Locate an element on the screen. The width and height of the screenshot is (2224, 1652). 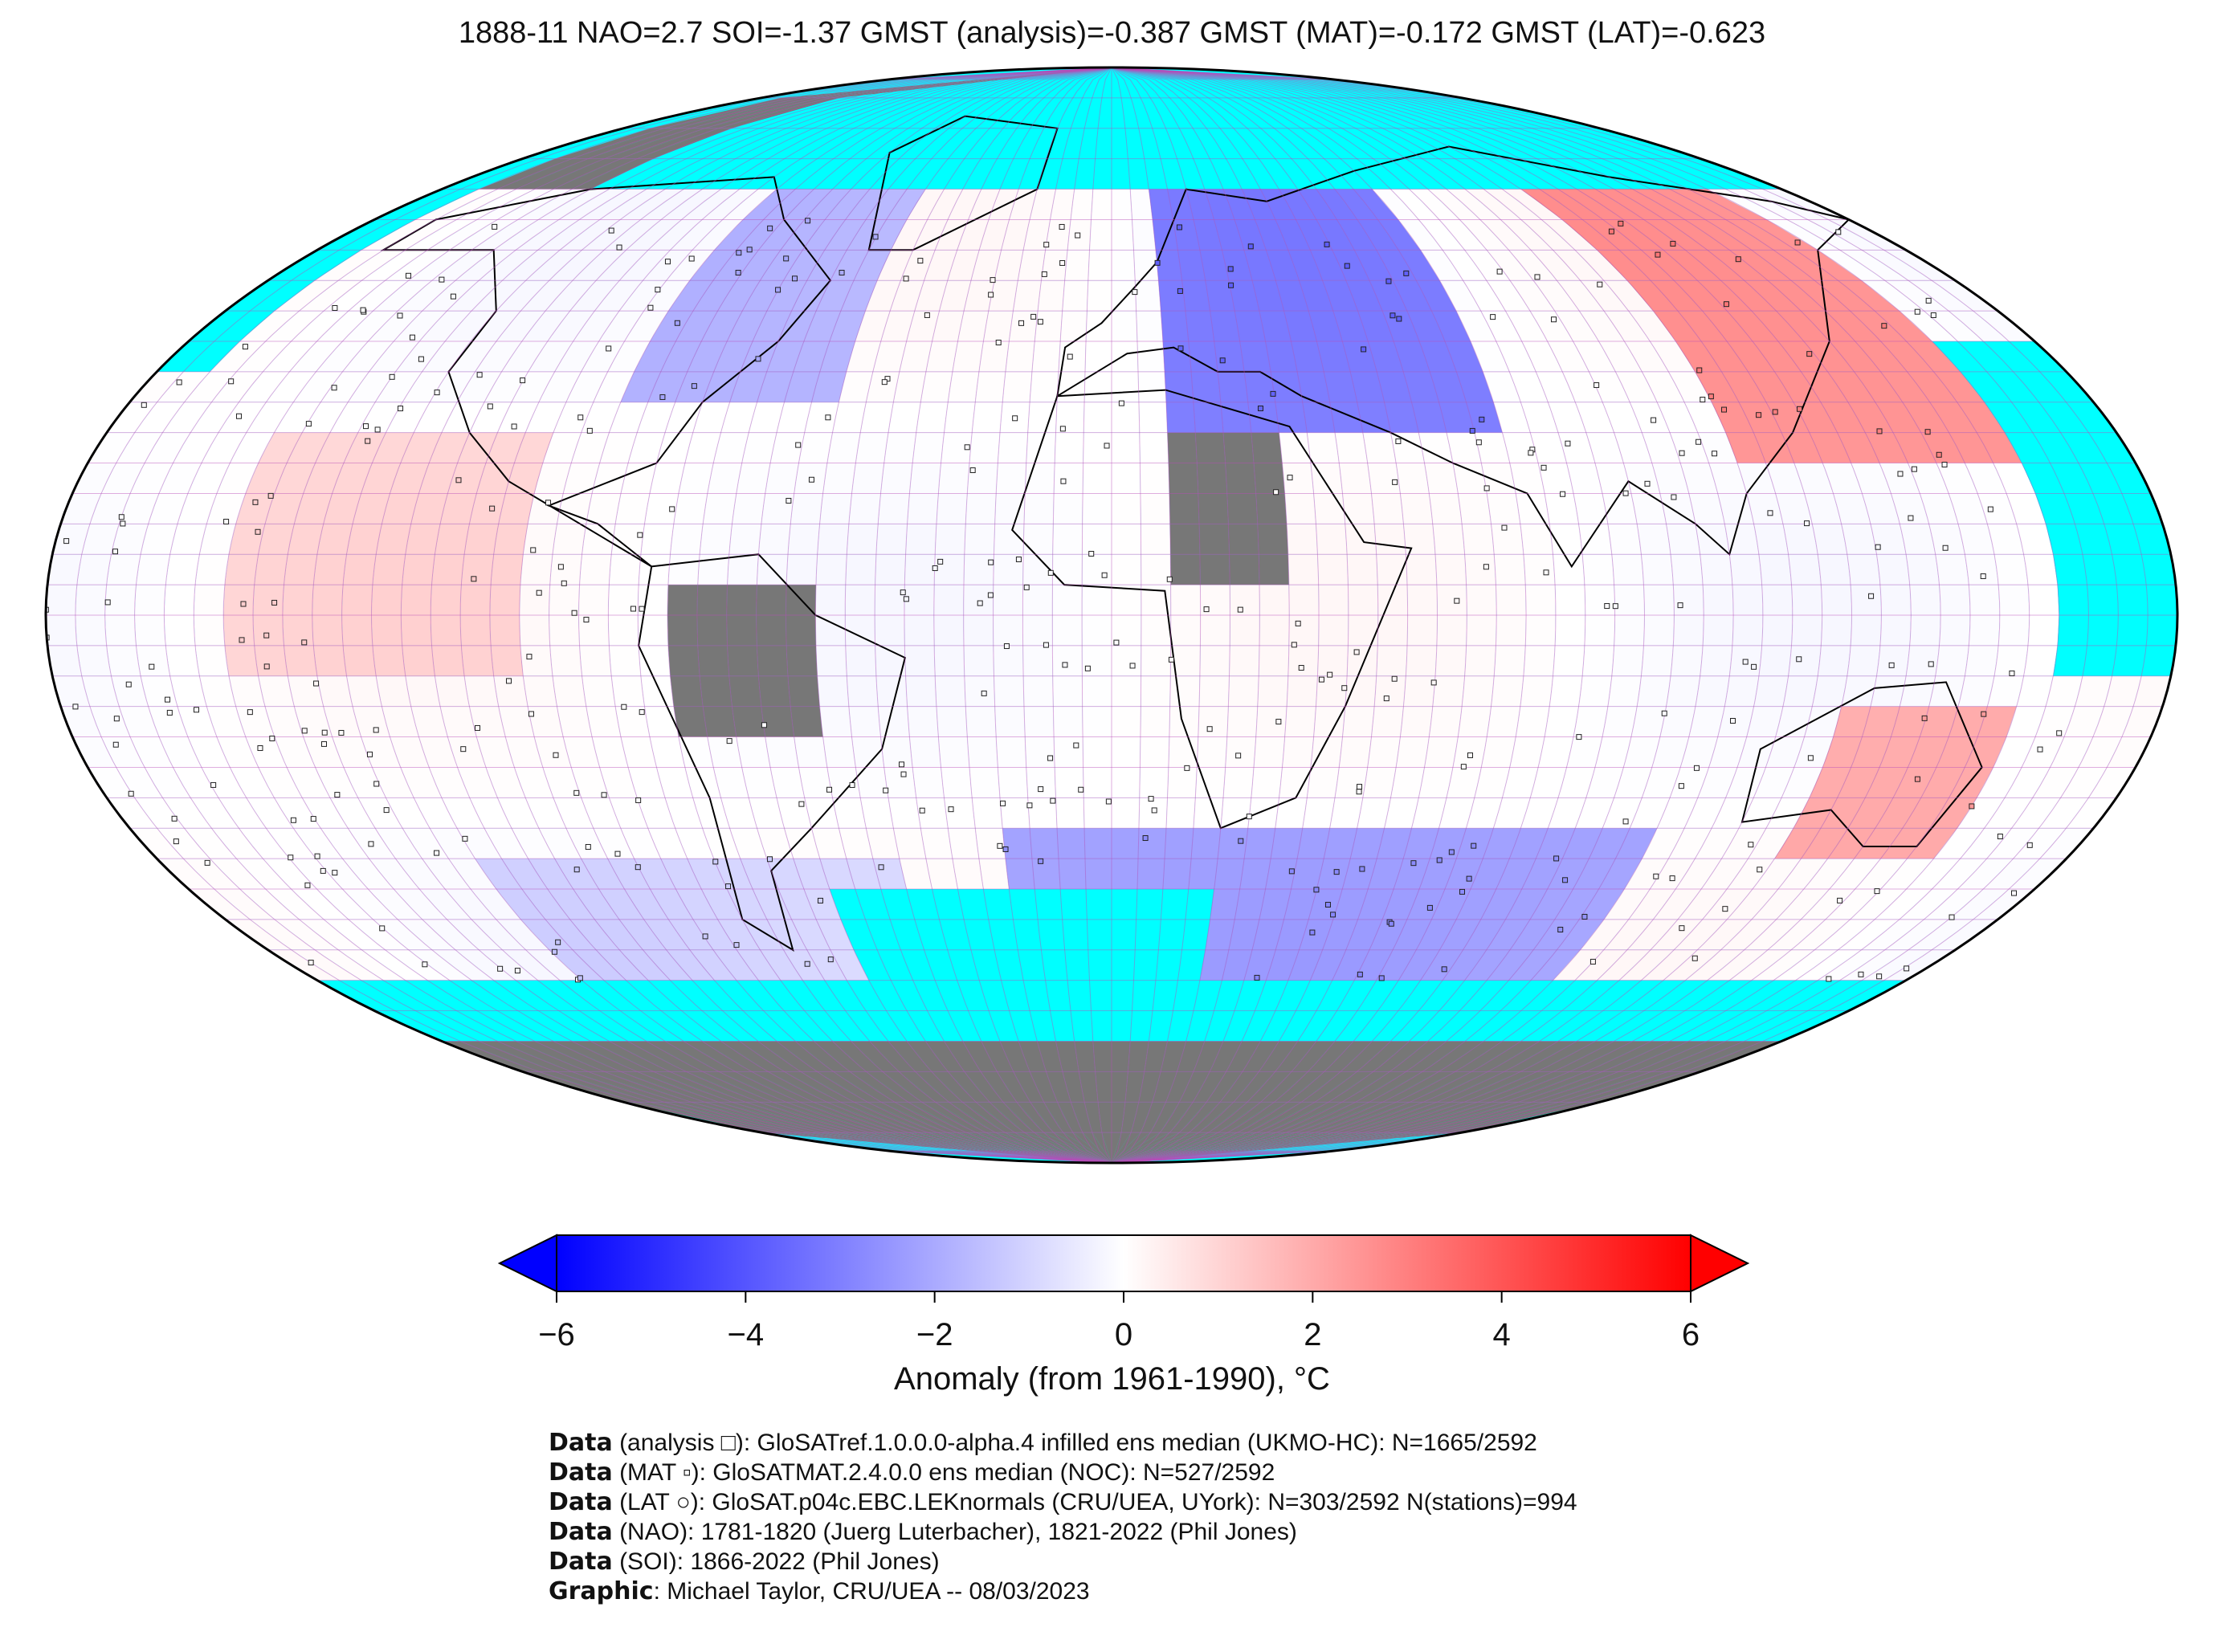
colorbar-gradient is located at coordinates (1123, 1263).